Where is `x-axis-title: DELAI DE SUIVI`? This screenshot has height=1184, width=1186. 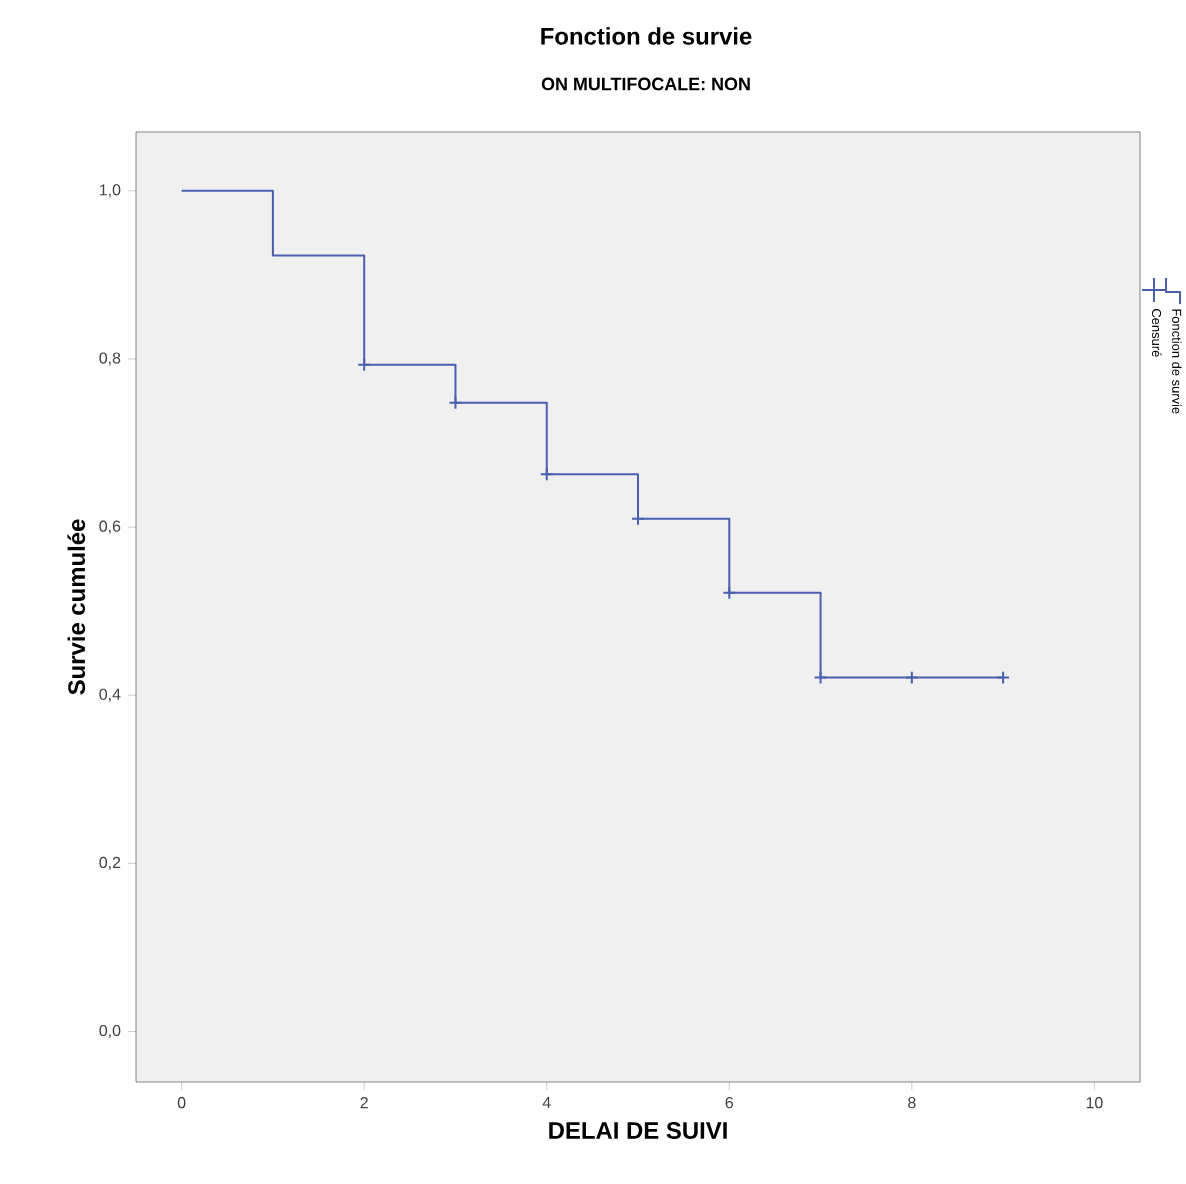
x-axis-title: DELAI DE SUIVI is located at coordinates (638, 1130).